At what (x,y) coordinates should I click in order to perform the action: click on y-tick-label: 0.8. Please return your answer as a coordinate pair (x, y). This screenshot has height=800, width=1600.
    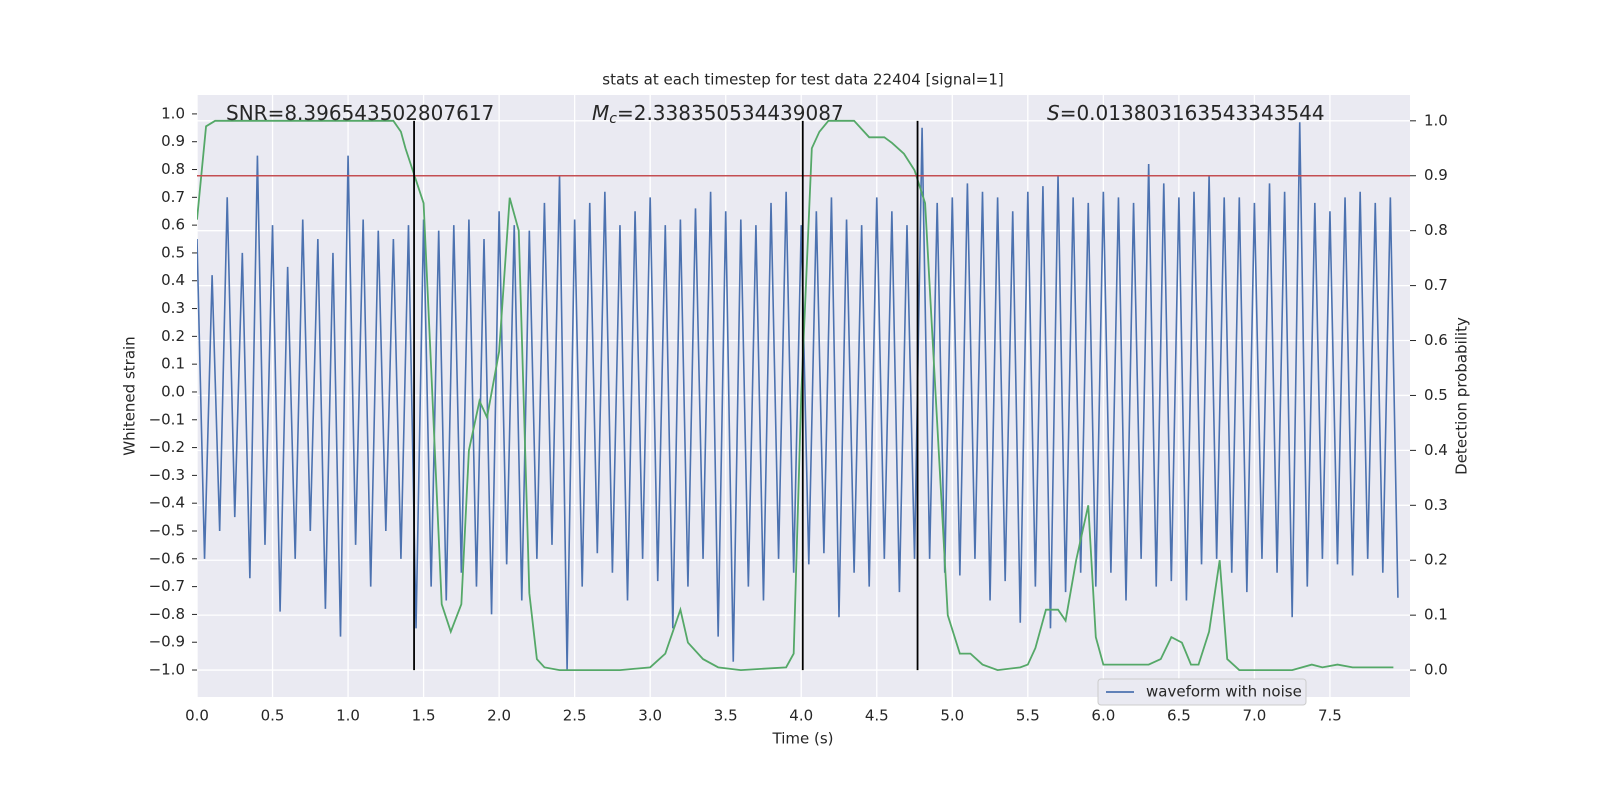
    Looking at the image, I should click on (173, 169).